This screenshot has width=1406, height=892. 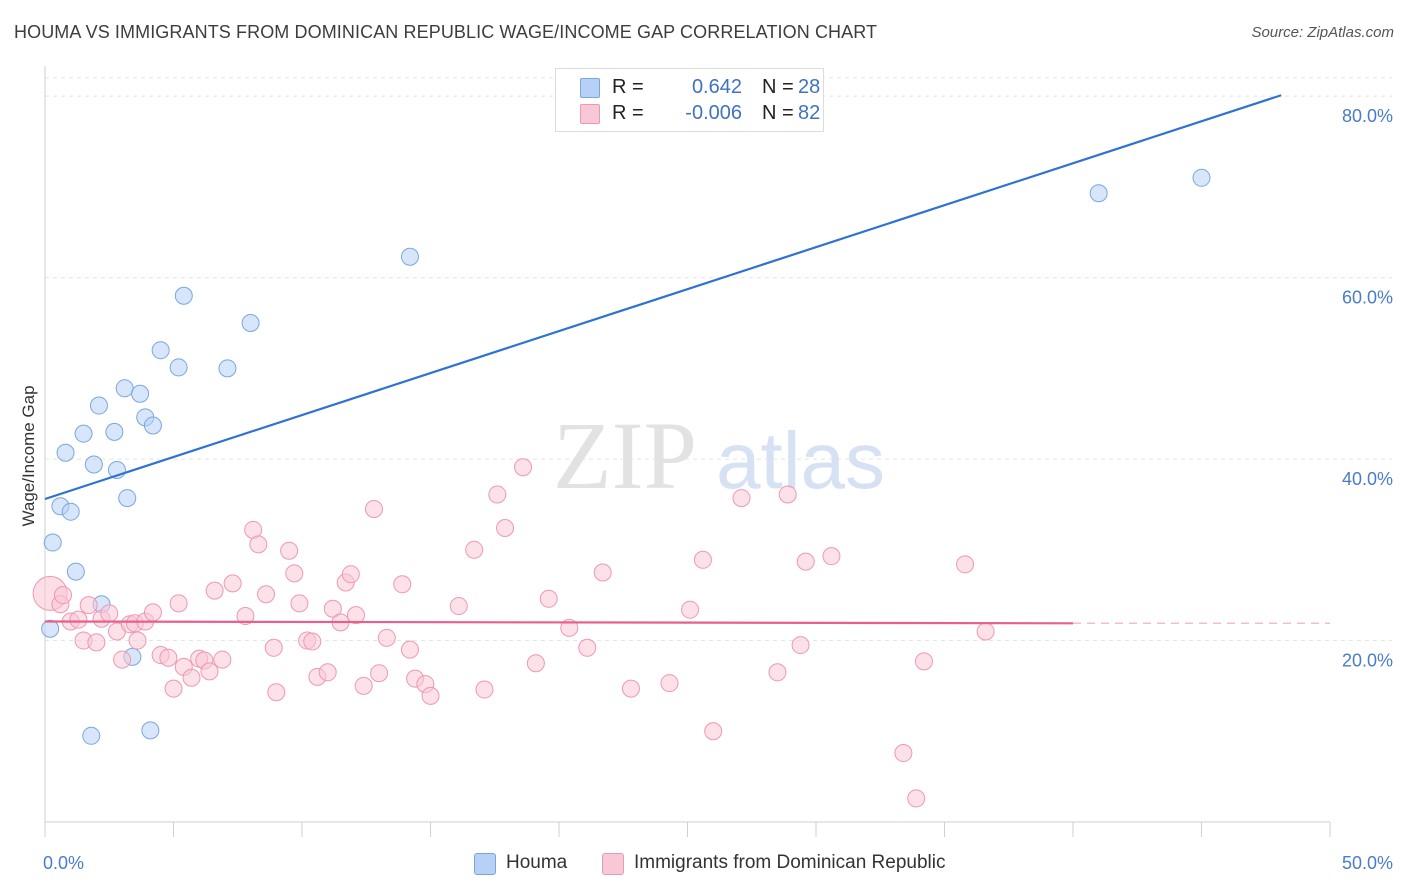 What do you see at coordinates (1367, 116) in the screenshot?
I see `y-tick-label: 80.0%` at bounding box center [1367, 116].